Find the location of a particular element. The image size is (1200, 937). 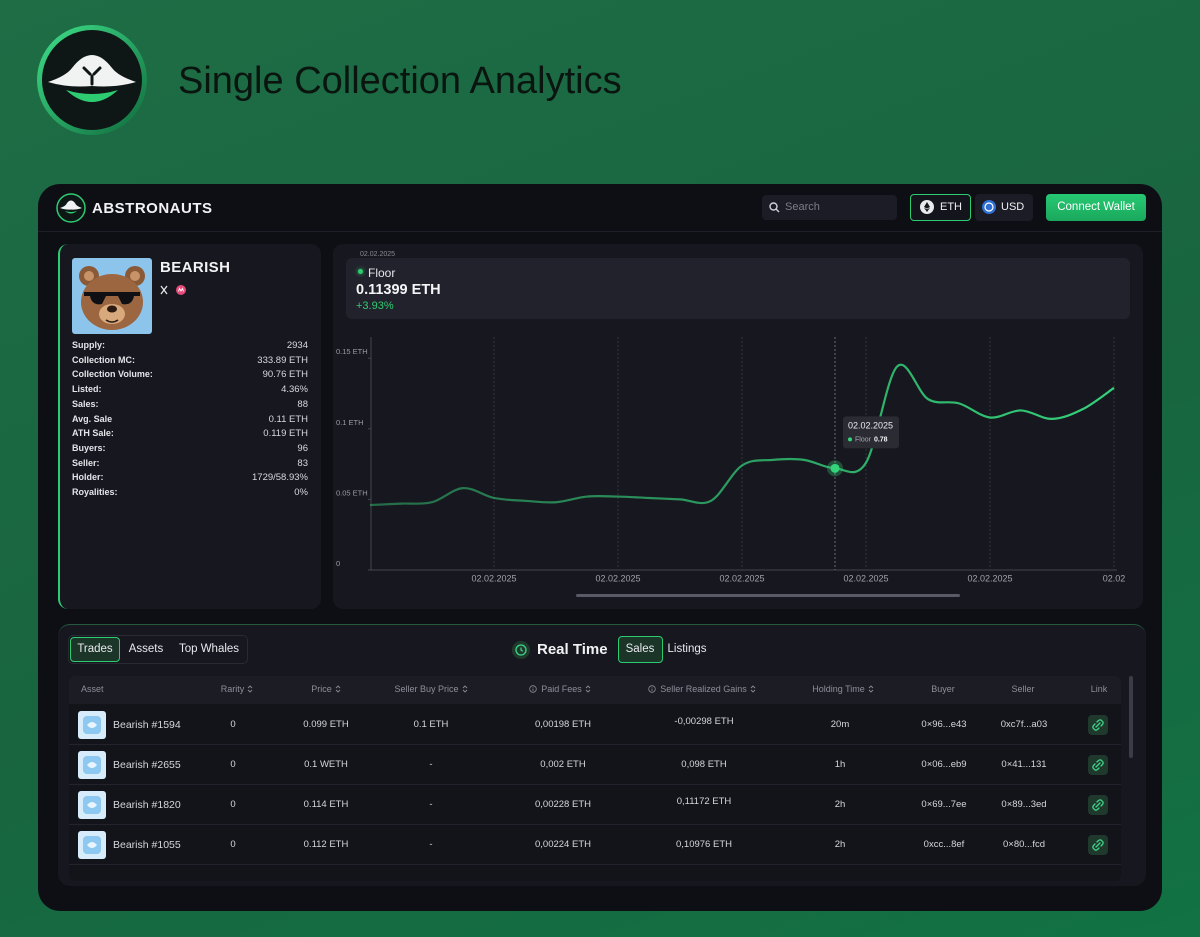

stat-value: 83 is located at coordinates (302, 463).